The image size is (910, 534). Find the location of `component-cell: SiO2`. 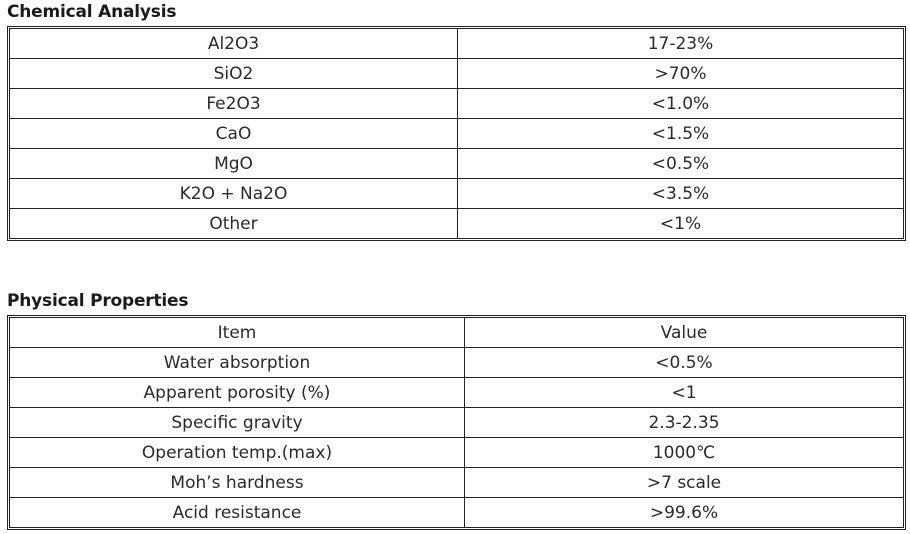

component-cell: SiO2 is located at coordinates (233, 73).